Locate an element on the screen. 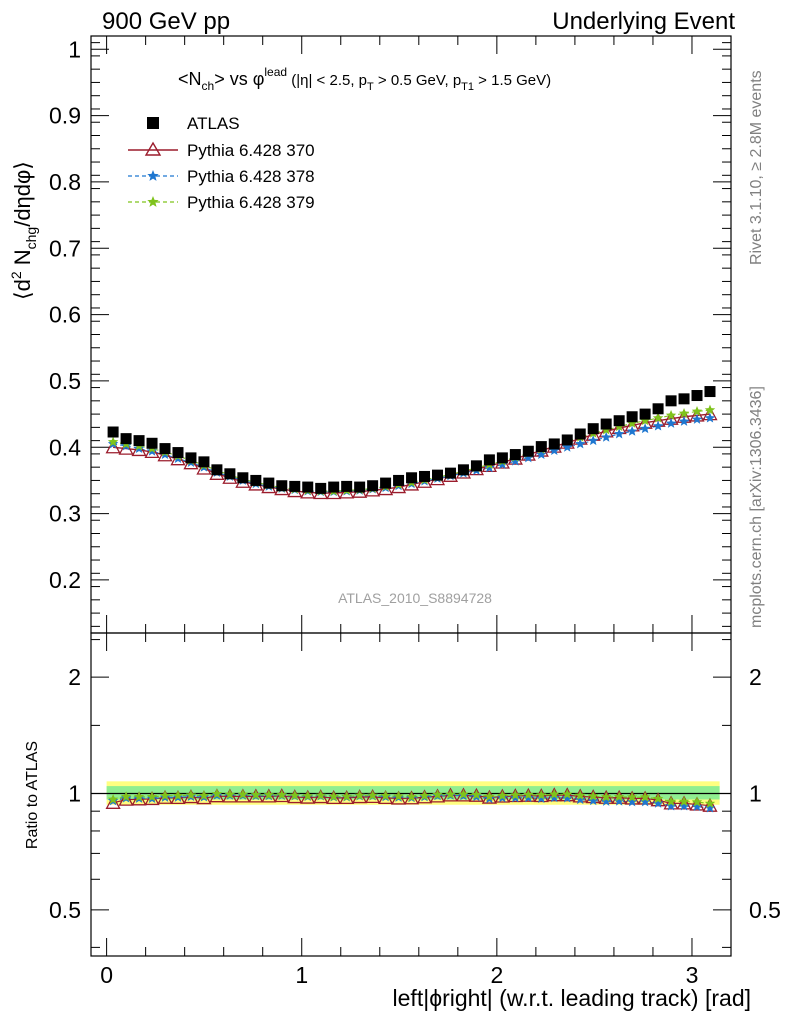 The image size is (786, 1029). main-series is located at coordinates (411, 443).